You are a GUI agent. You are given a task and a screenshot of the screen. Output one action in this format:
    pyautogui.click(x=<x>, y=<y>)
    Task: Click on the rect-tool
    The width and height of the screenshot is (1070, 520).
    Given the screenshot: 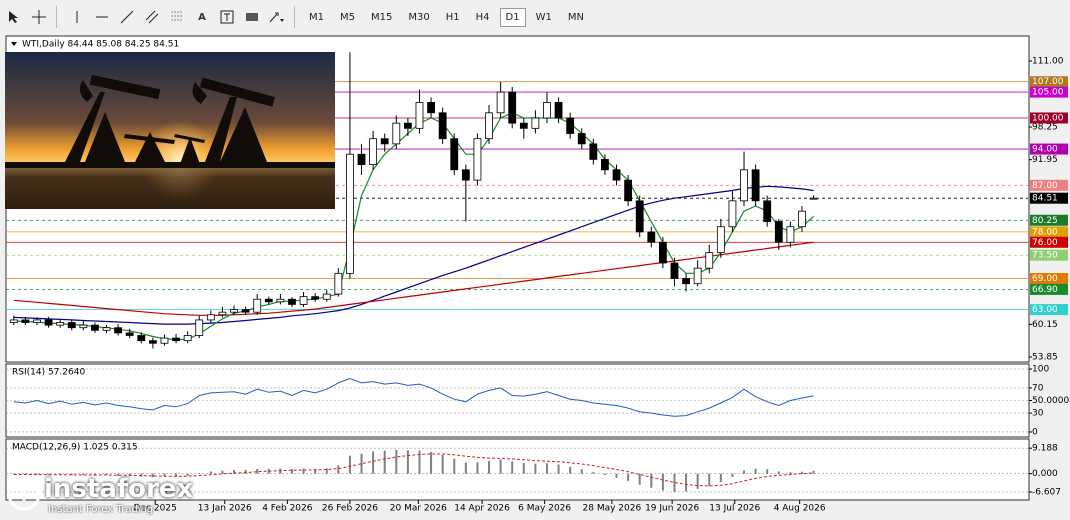 What is the action you would take?
    pyautogui.click(x=252, y=17)
    